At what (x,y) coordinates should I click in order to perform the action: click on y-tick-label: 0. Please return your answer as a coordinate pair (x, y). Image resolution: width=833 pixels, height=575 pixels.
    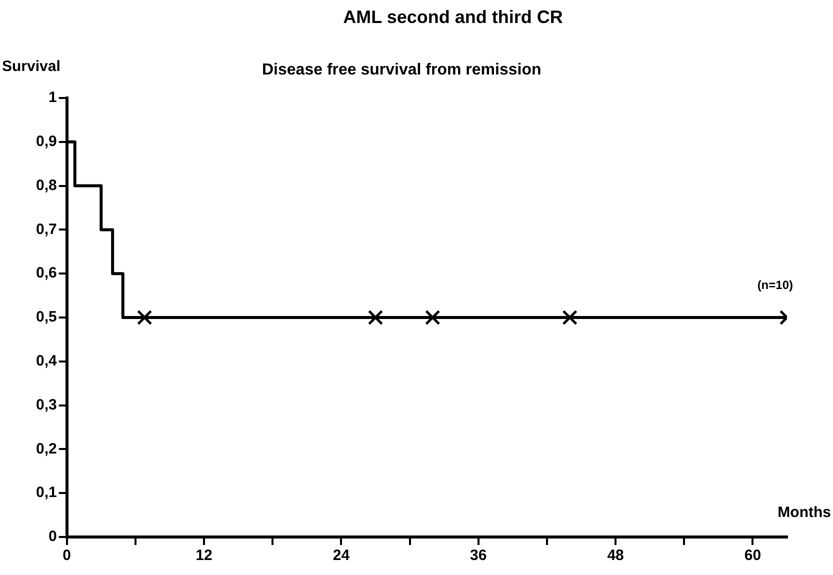
    Looking at the image, I should click on (52, 537).